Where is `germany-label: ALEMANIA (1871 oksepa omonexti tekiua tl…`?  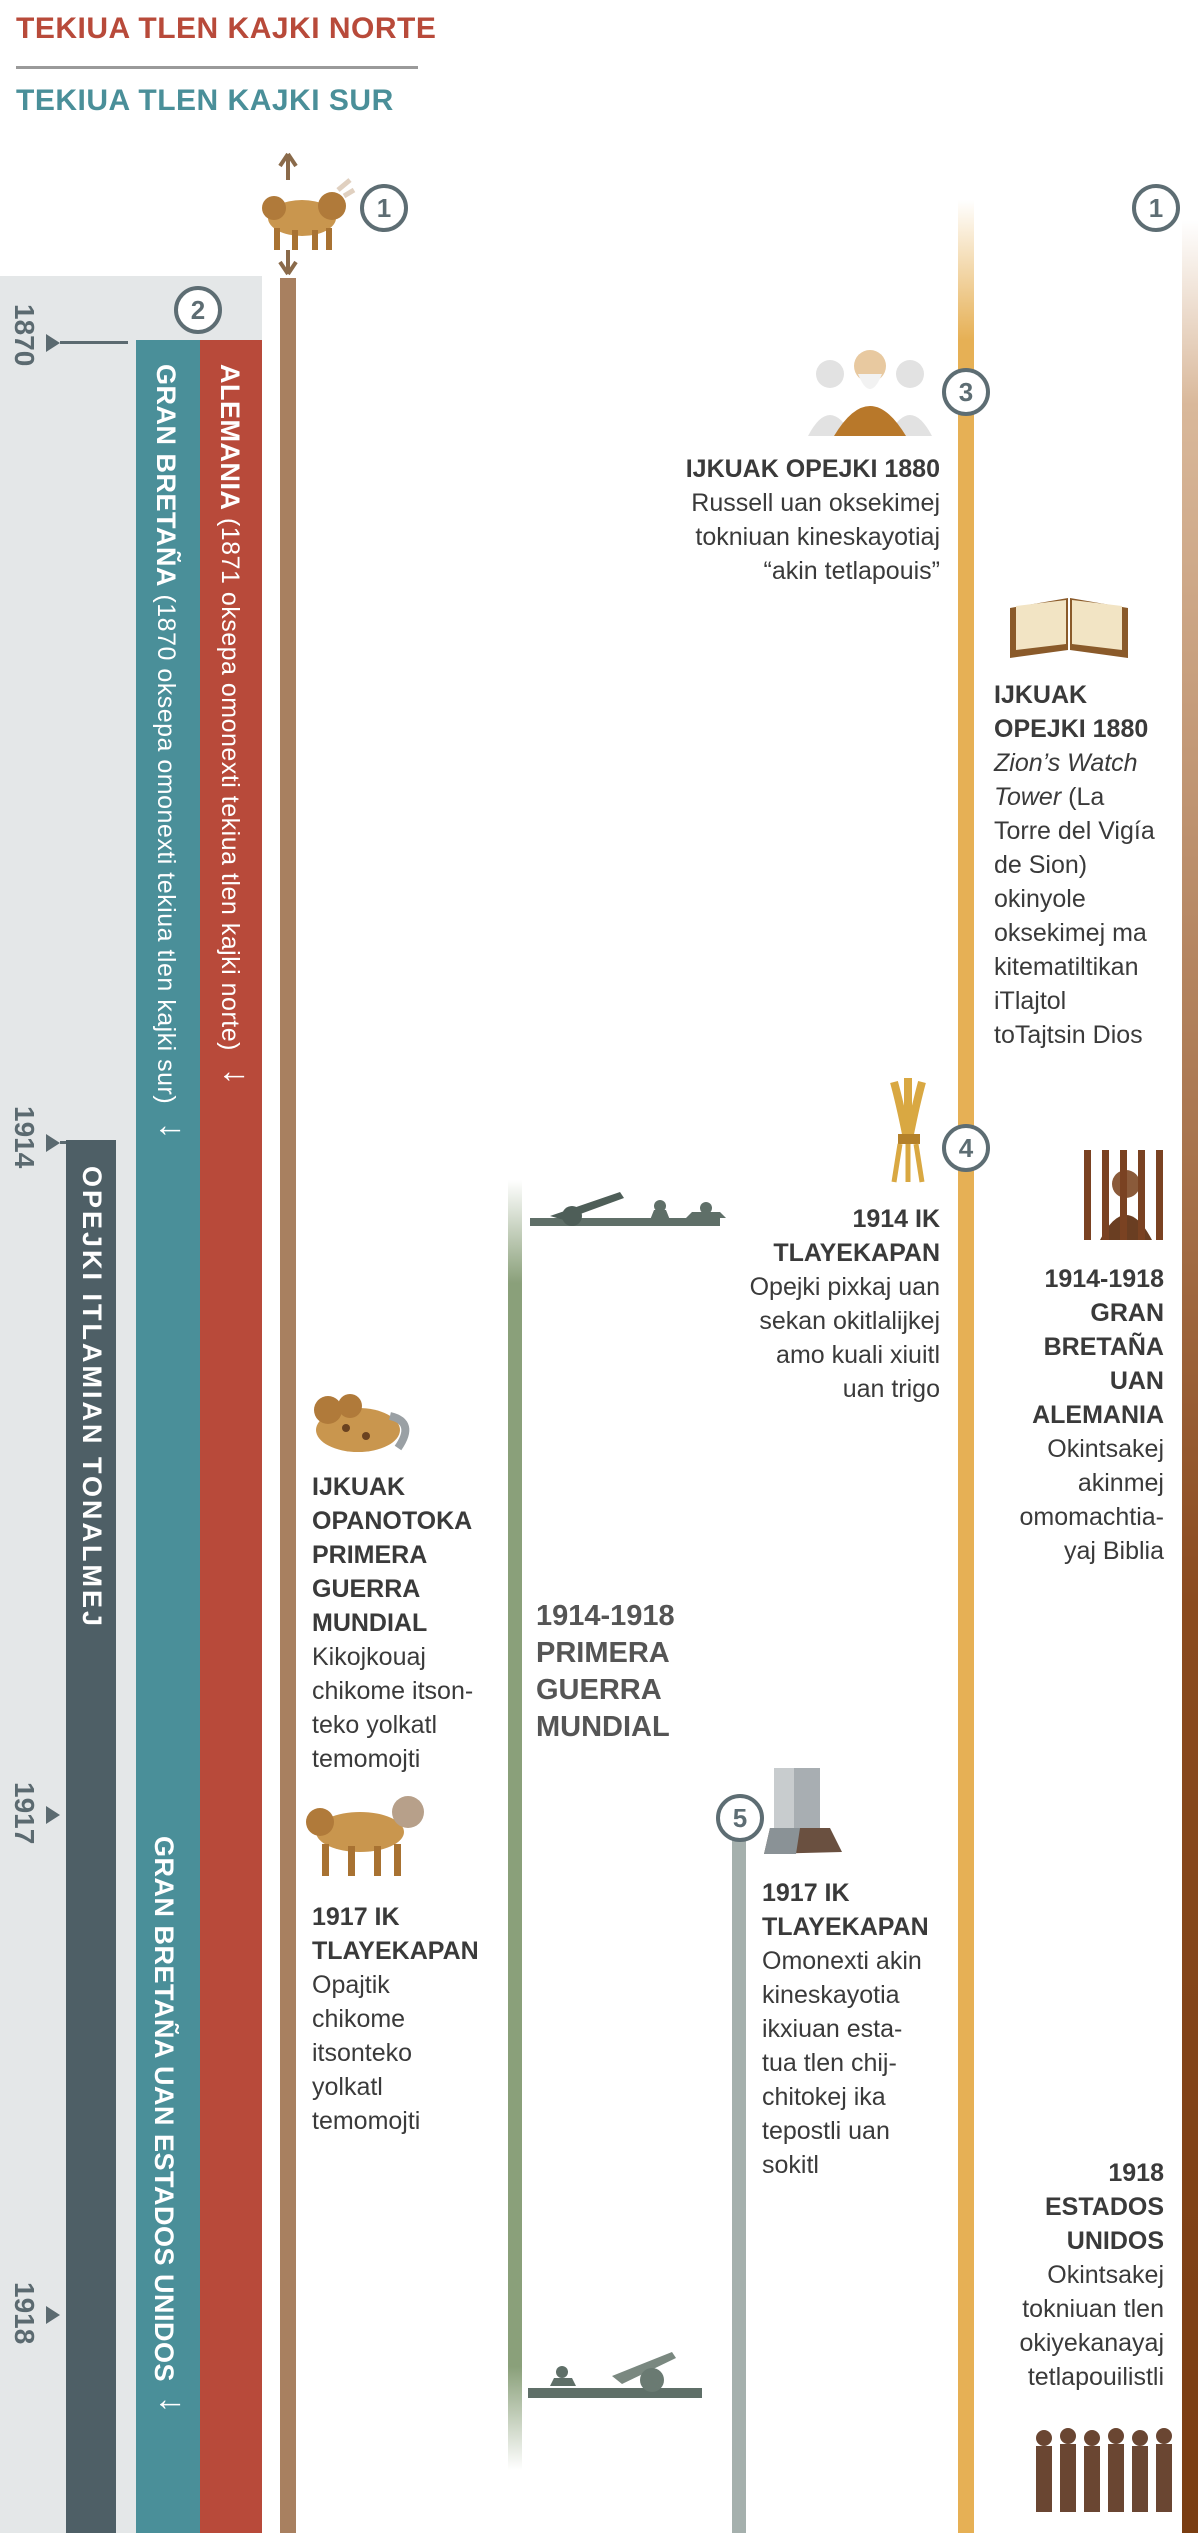
germany-label: ALEMANIA (1871 oksepa omonexti tekiua tl… is located at coordinates (230, 707).